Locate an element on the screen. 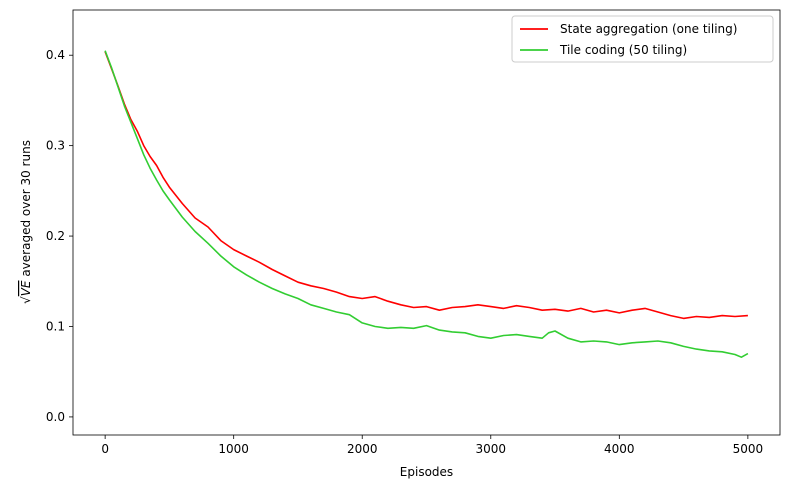 The height and width of the screenshot is (490, 790). legend-label-tile-coding: Tile coding (50 tiling) is located at coordinates (623, 50).